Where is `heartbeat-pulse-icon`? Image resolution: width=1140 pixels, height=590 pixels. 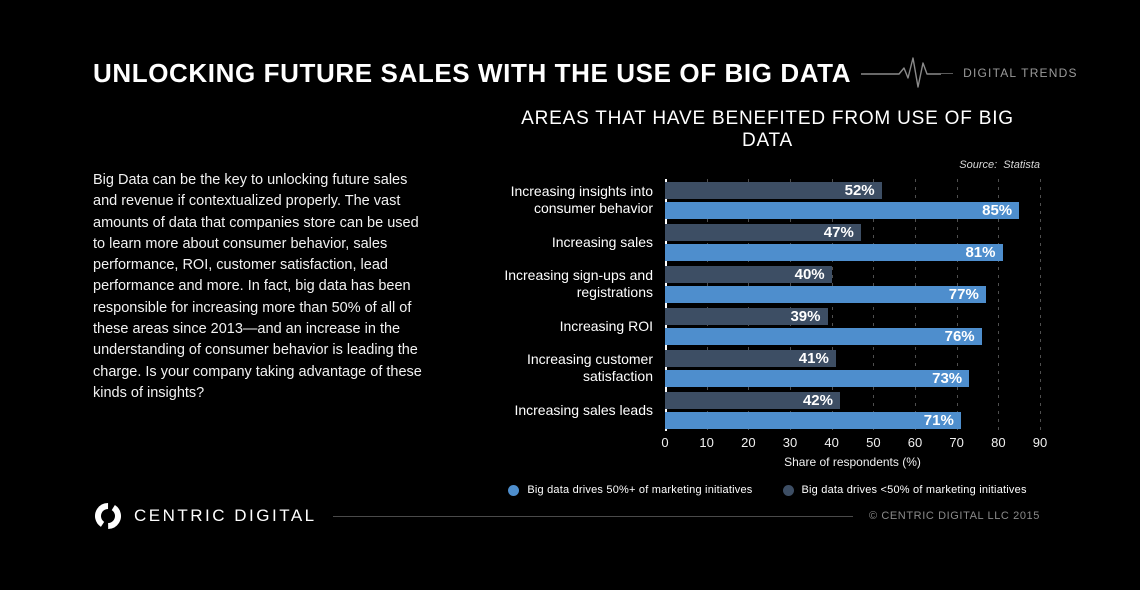
heartbeat-pulse-icon is located at coordinates (901, 72).